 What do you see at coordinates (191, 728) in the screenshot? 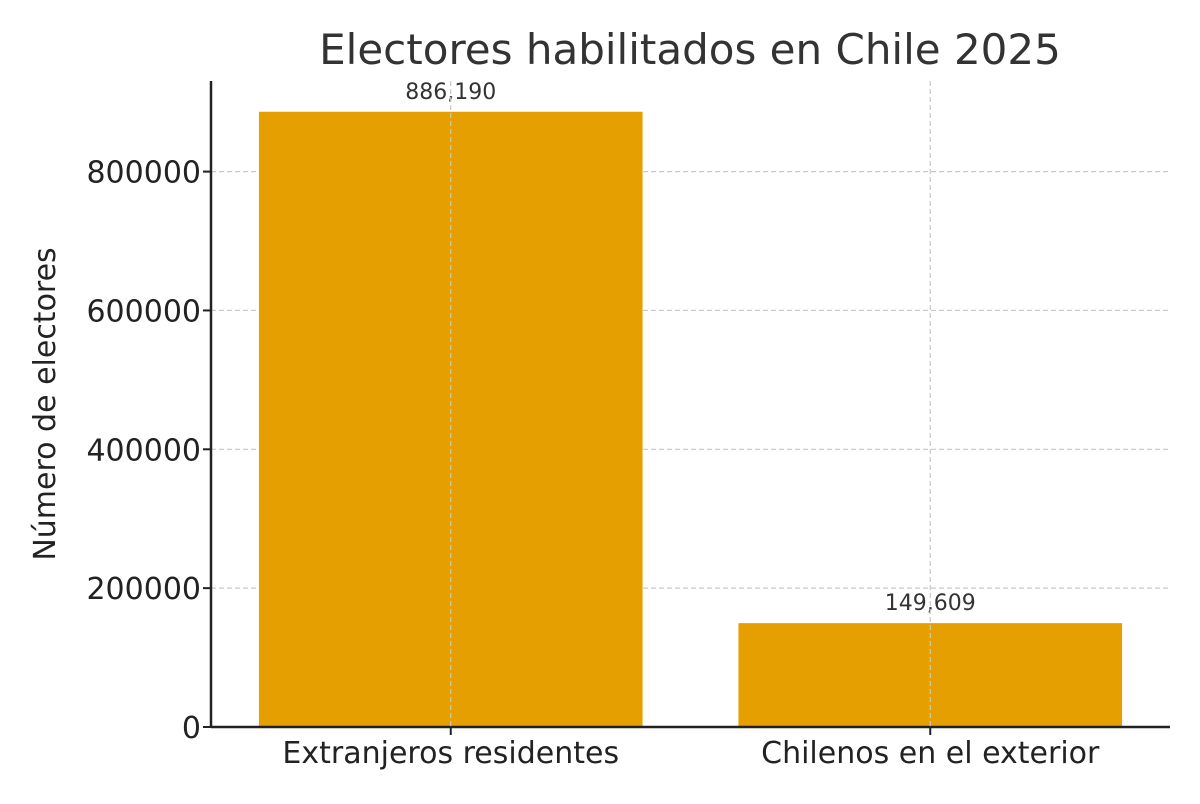
I see `y-tick-label: 0` at bounding box center [191, 728].